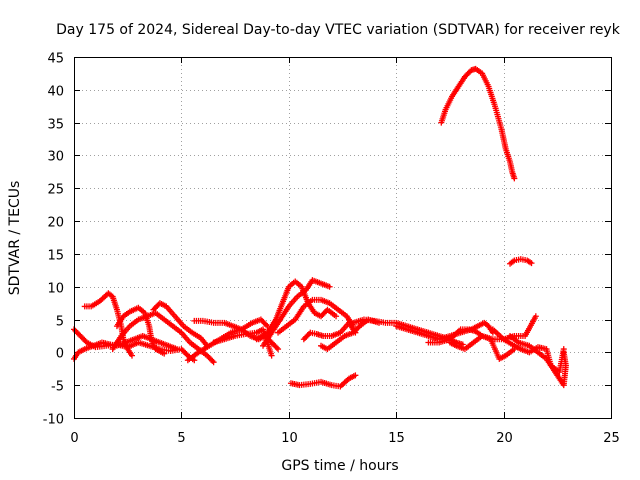 The height and width of the screenshot is (480, 640). I want to click on series-track-c, so click(126, 347).